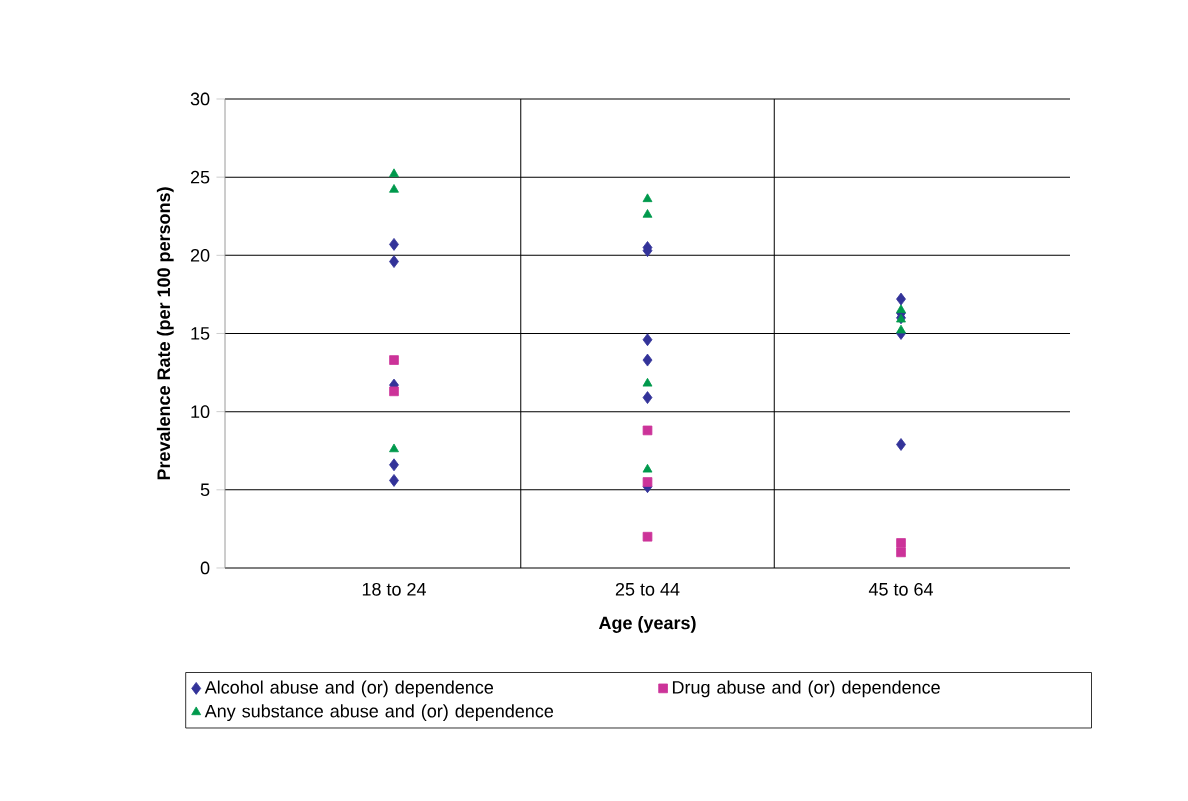 This screenshot has height=801, width=1188. What do you see at coordinates (200, 255) in the screenshot?
I see `y-tick-label: 20` at bounding box center [200, 255].